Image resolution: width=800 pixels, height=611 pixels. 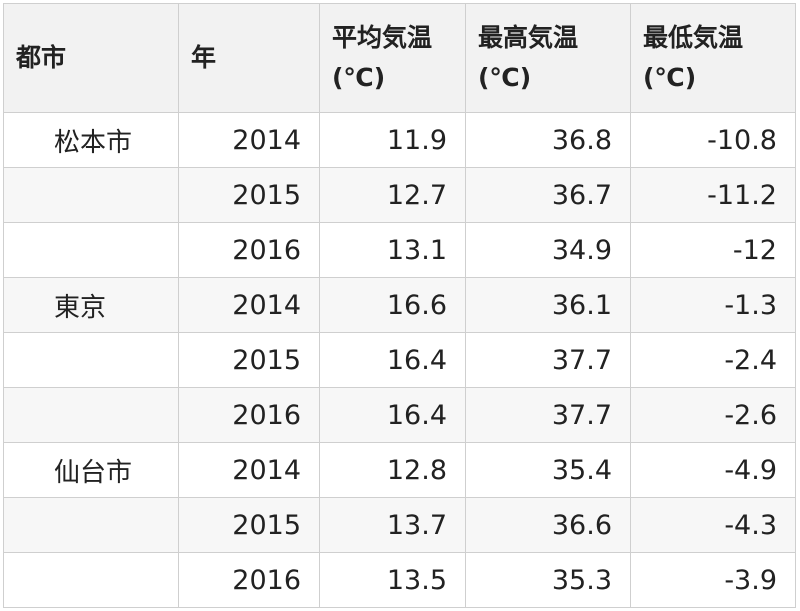 What do you see at coordinates (713, 580) in the screenshot?
I see `cell-min-temp: -3.9` at bounding box center [713, 580].